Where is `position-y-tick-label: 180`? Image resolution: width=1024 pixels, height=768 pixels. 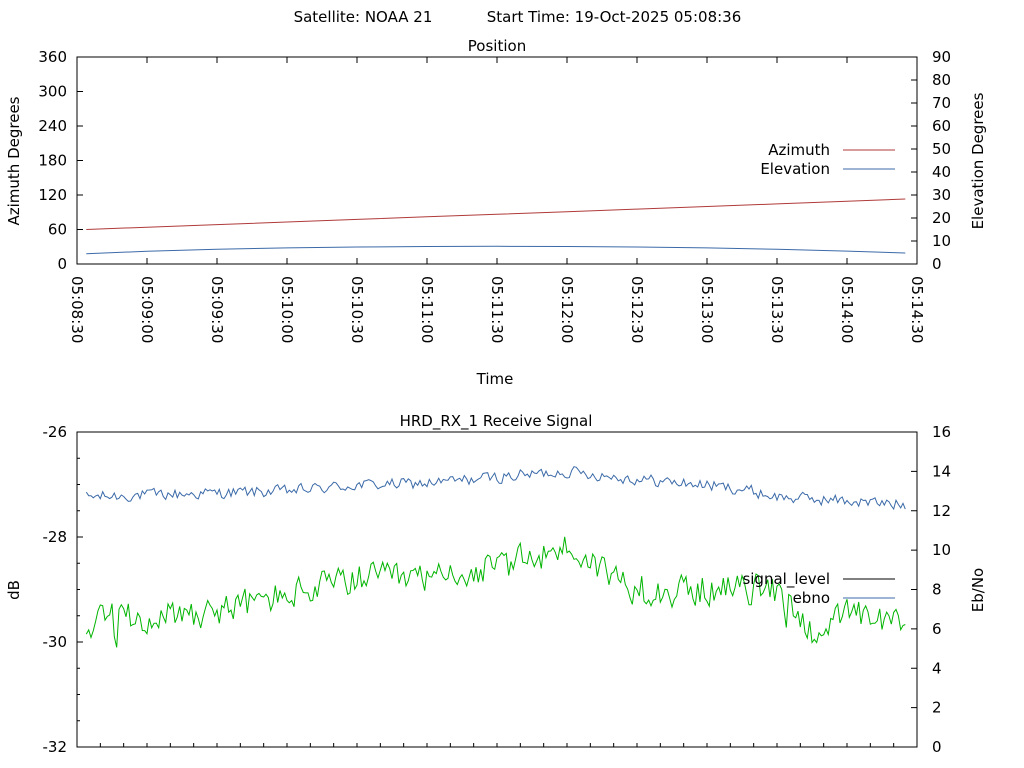 position-y-tick-label: 180 is located at coordinates (52, 161).